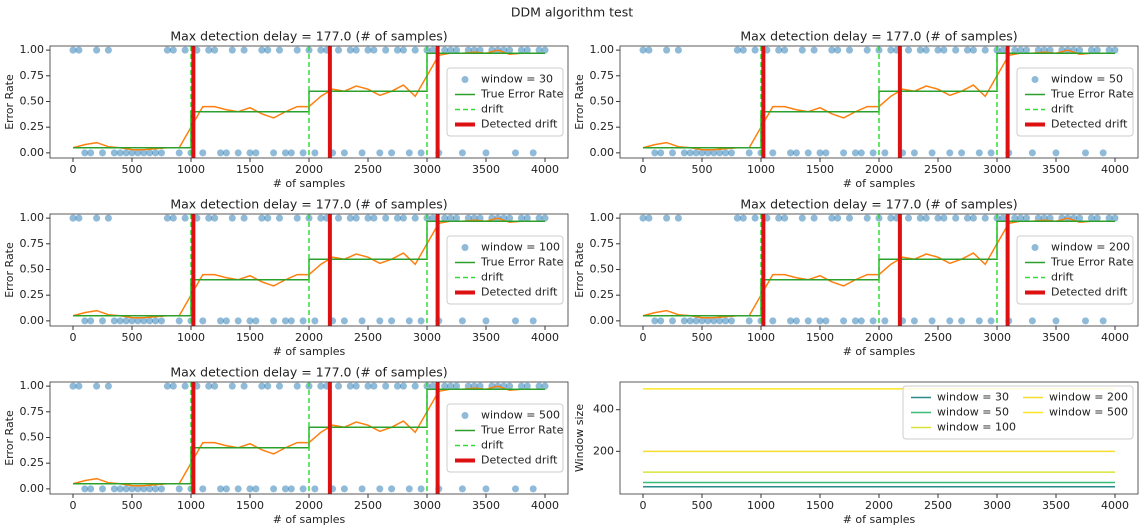  I want to click on y-tick-label: 1.00, so click(602, 49).